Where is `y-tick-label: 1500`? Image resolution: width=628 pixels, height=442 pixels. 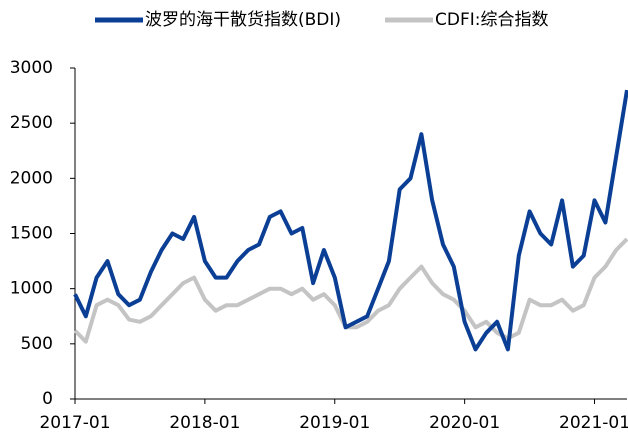
y-tick-label: 1500 is located at coordinates (31, 234).